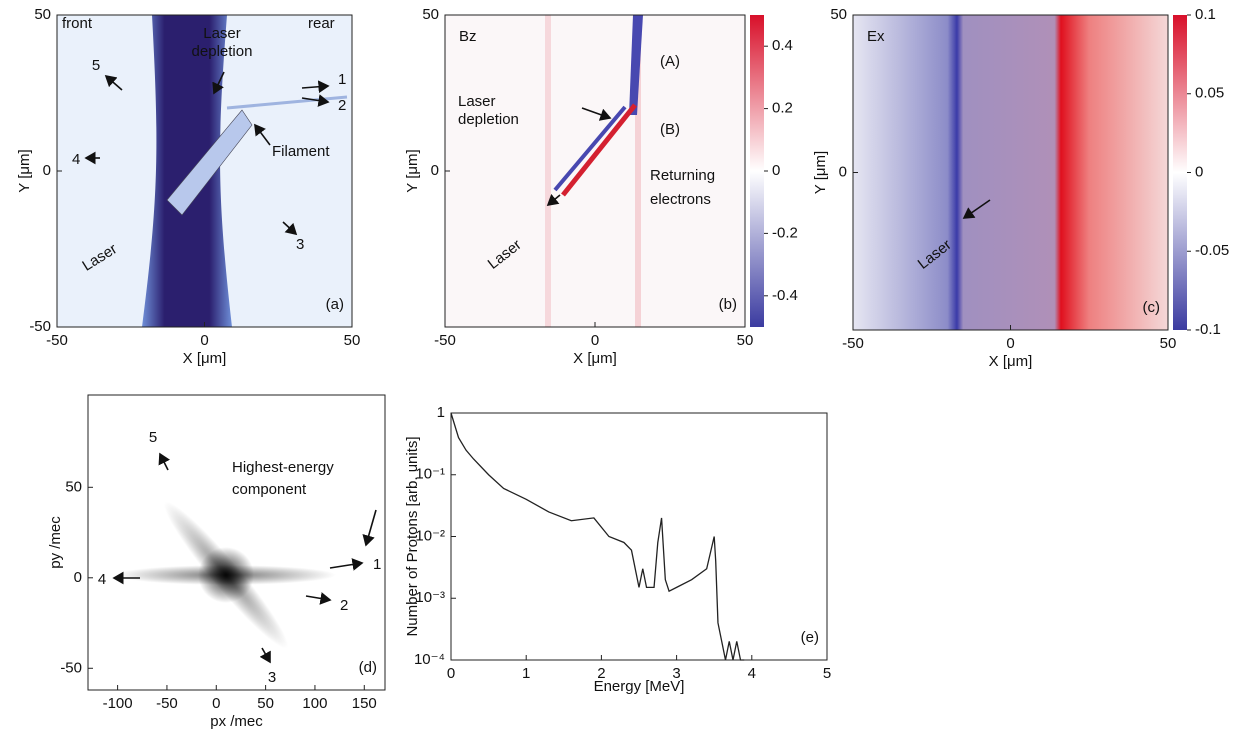 This screenshot has width=1237, height=743. I want to click on density-band, so click(187, 171).